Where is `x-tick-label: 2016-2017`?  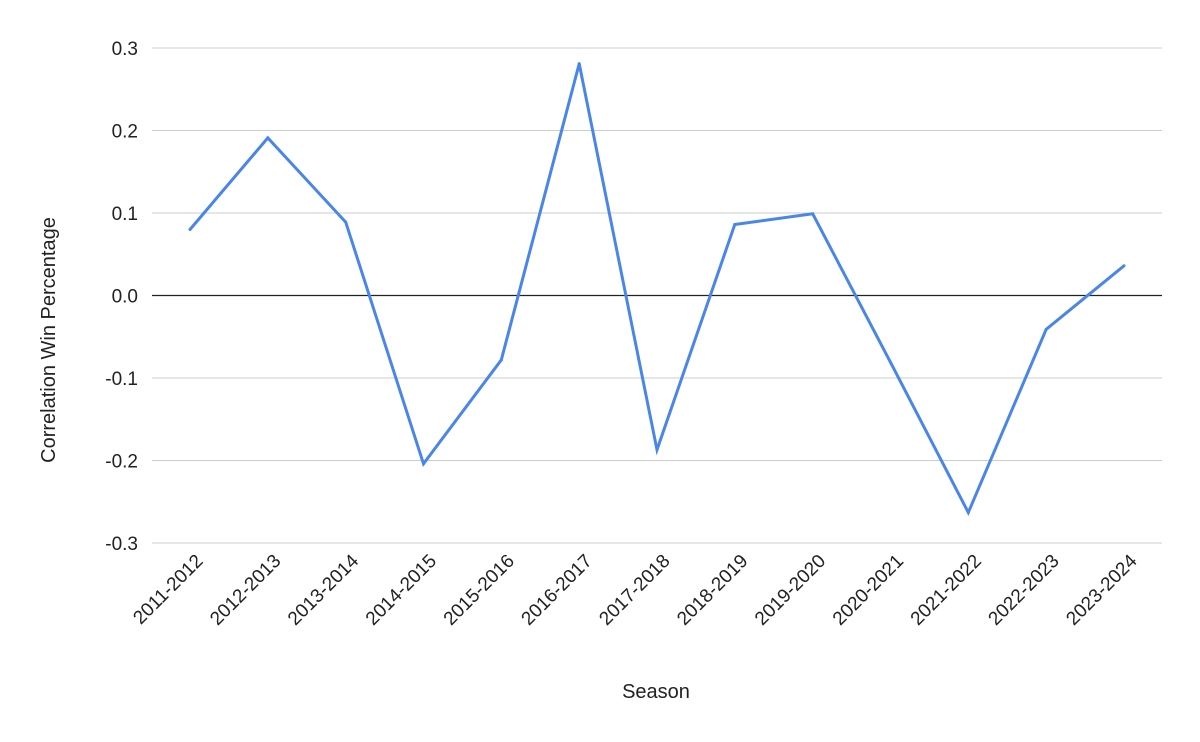
x-tick-label: 2016-2017 is located at coordinates (557, 590).